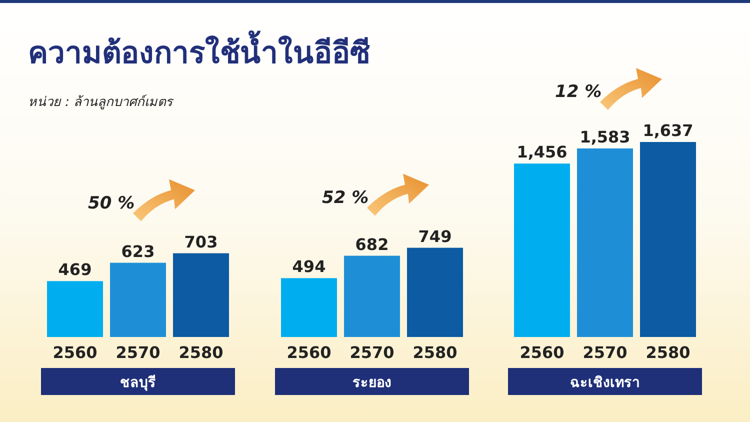 The width and height of the screenshot is (750, 422). I want to click on data-label: 469, so click(75, 270).